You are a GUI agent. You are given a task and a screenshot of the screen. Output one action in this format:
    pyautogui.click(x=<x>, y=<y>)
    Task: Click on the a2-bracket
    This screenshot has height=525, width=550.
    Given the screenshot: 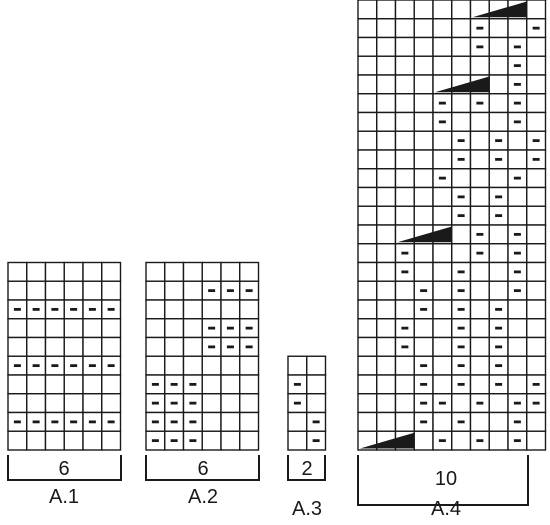 What is the action you would take?
    pyautogui.click(x=202, y=468)
    